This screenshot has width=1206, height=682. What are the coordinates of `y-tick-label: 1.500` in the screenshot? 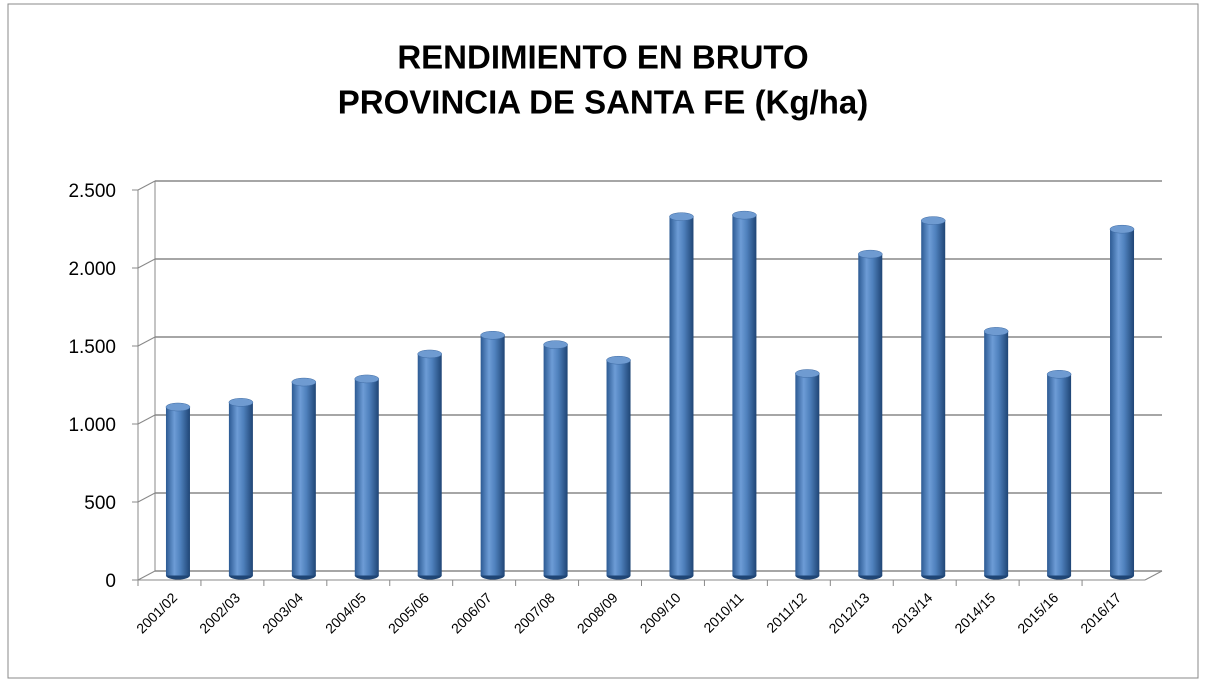 It's located at (92, 347).